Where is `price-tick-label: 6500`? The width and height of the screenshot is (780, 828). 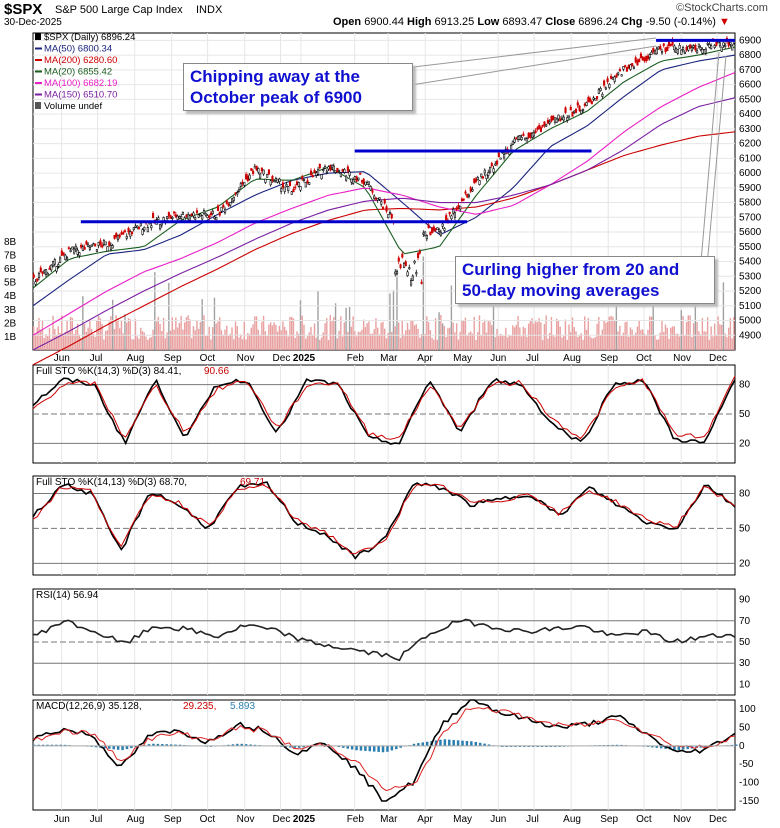
price-tick-label: 6500 is located at coordinates (750, 99).